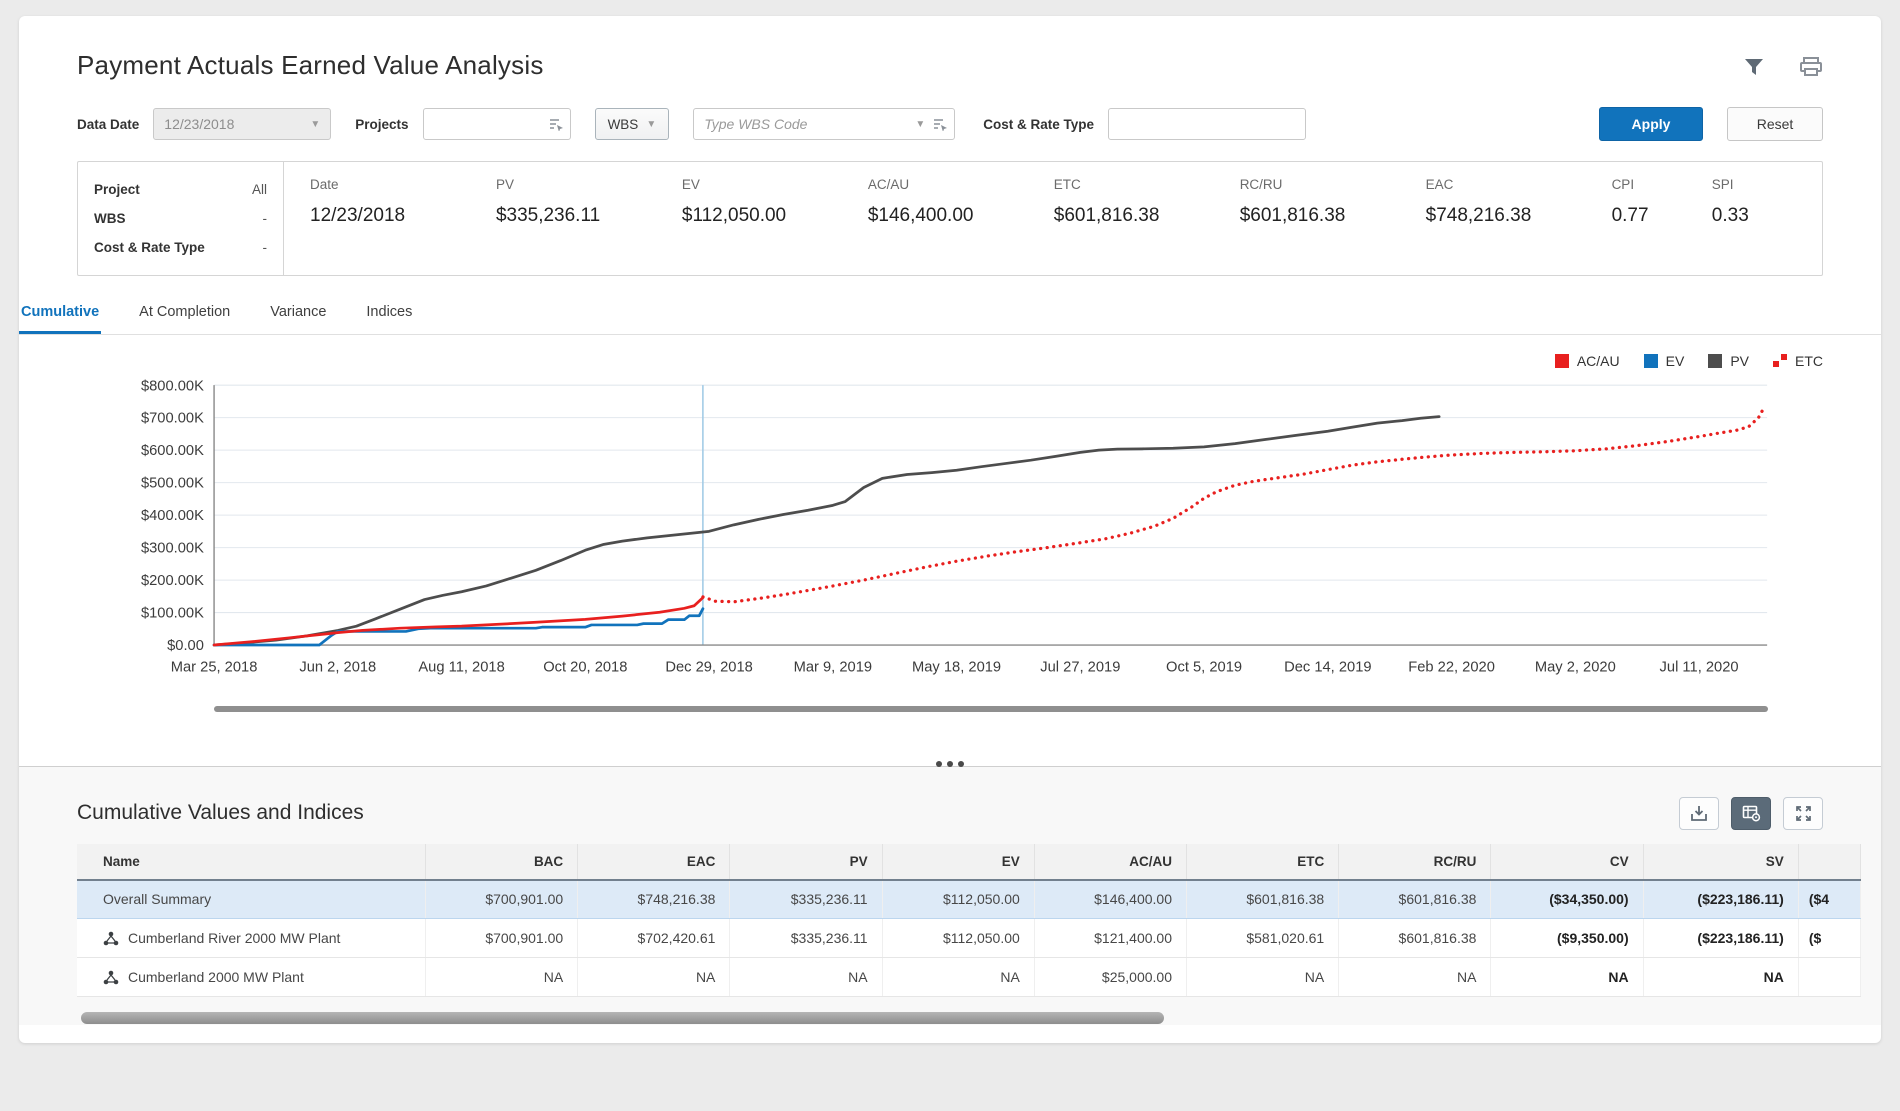  Describe the element at coordinates (991, 708) in the screenshot. I see `chart-time-scrollbar` at that location.